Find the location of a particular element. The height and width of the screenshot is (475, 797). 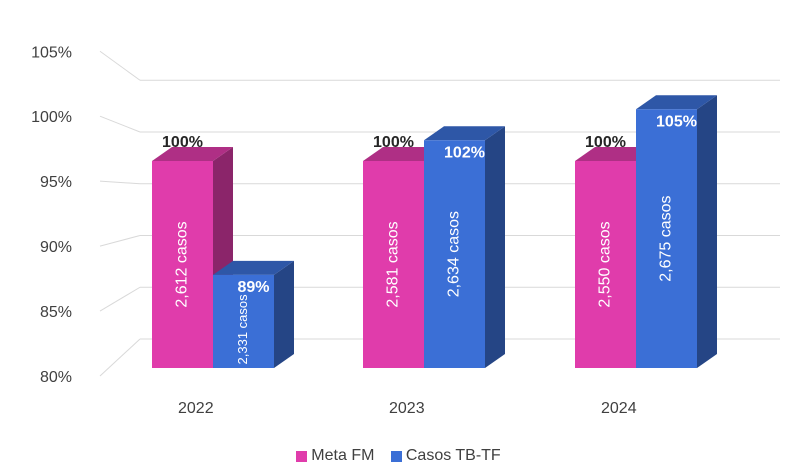

case-label-casos-tb-tf-2023: 2,634 casos is located at coordinates (454, 254).